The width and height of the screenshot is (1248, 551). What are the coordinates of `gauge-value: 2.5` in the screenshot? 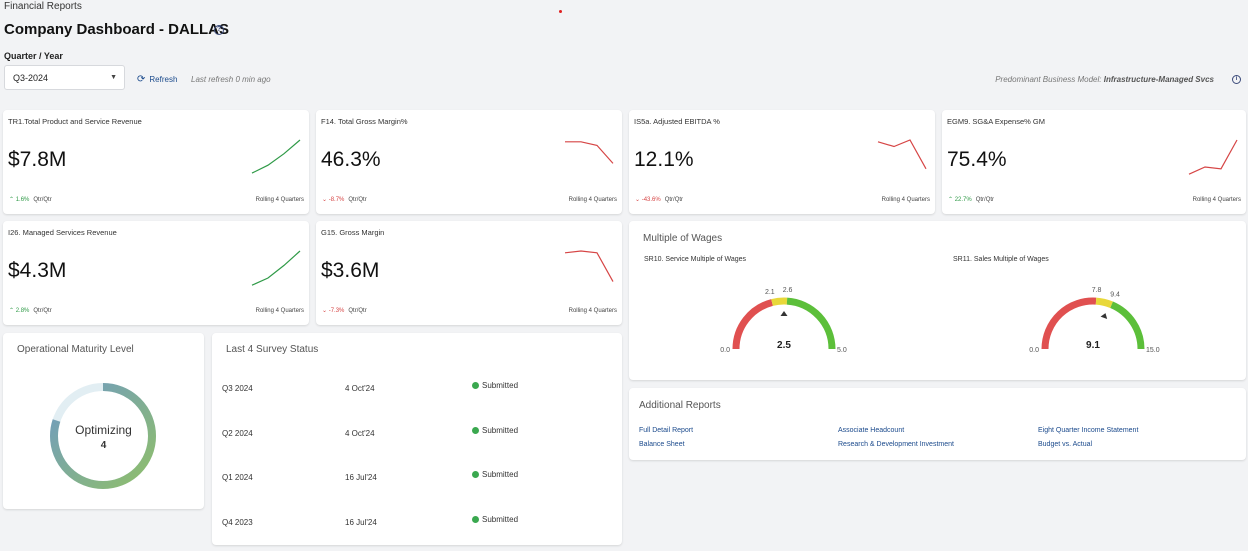 It's located at (784, 345).